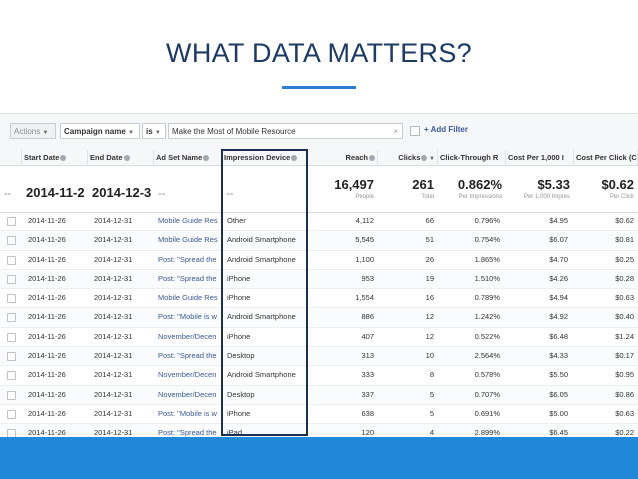  What do you see at coordinates (472, 157) in the screenshot?
I see `column-ctr: Click-Through R` at bounding box center [472, 157].